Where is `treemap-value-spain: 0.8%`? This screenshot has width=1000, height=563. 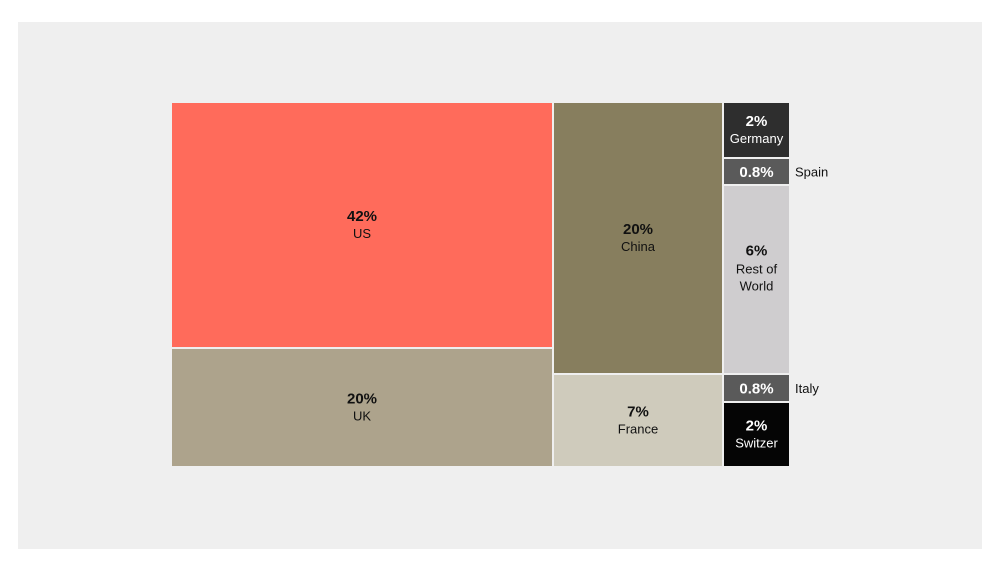 treemap-value-spain: 0.8% is located at coordinates (756, 172).